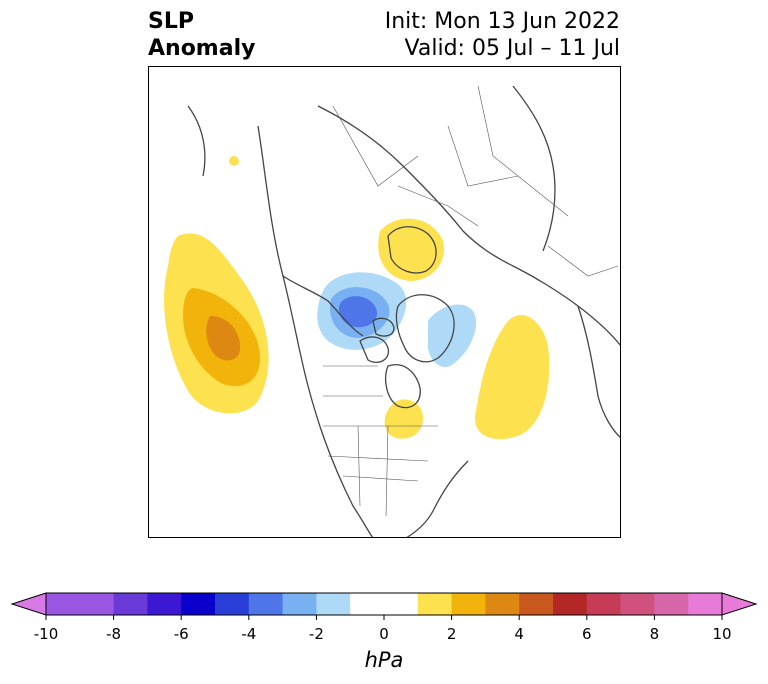 The image size is (768, 684). What do you see at coordinates (512, 48) in the screenshot?
I see `valid-date: Valid: 05 Jul – 11 Jul` at bounding box center [512, 48].